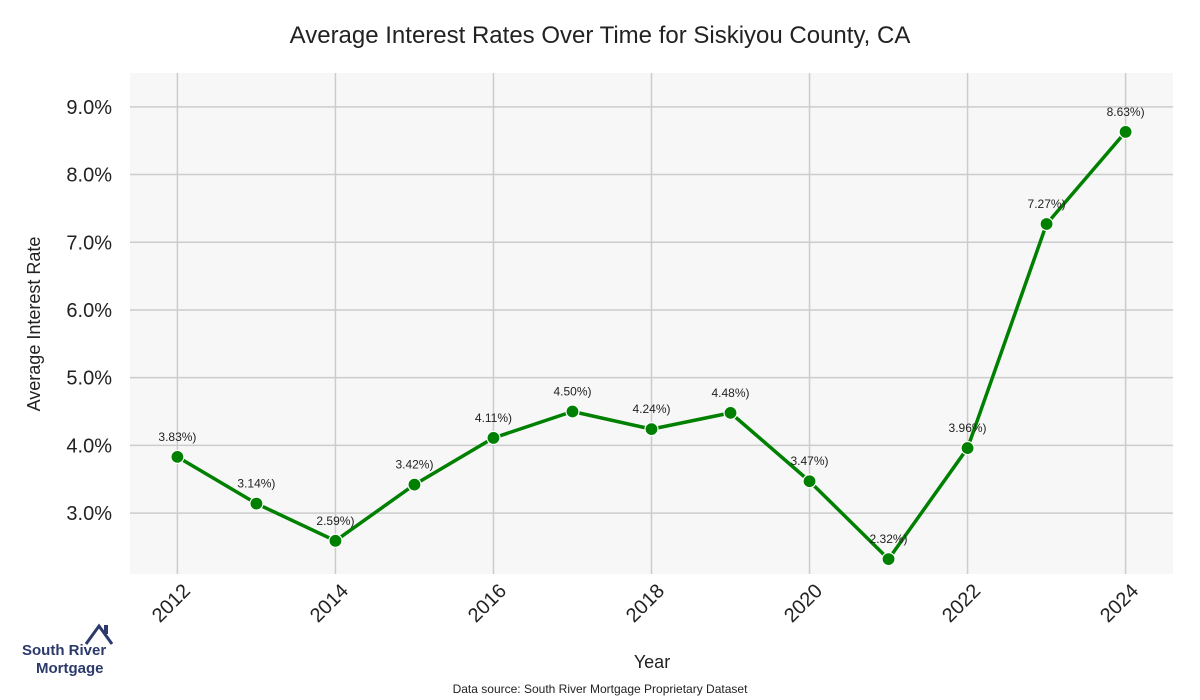 This screenshot has width=1200, height=700. What do you see at coordinates (1126, 112) in the screenshot?
I see `data-label: 8.63%)` at bounding box center [1126, 112].